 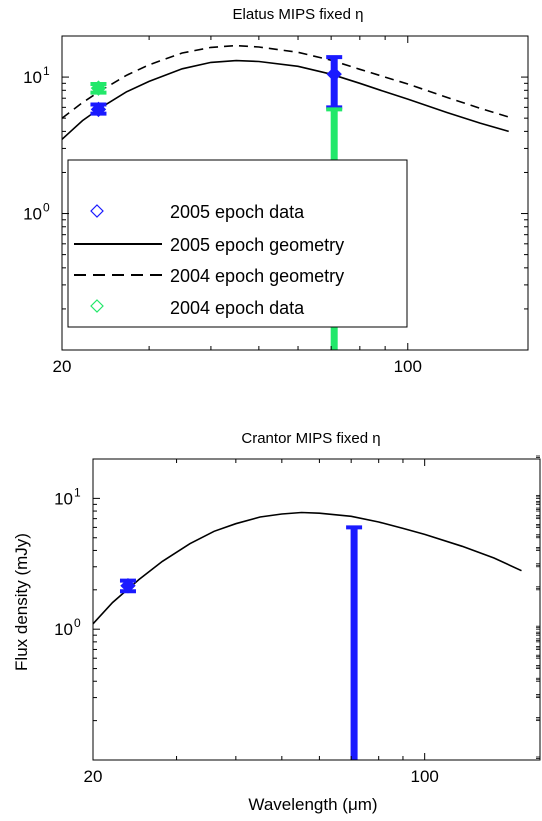 What do you see at coordinates (257, 276) in the screenshot?
I see `legend-label-2004-geometry: 2004 epoch geometry` at bounding box center [257, 276].